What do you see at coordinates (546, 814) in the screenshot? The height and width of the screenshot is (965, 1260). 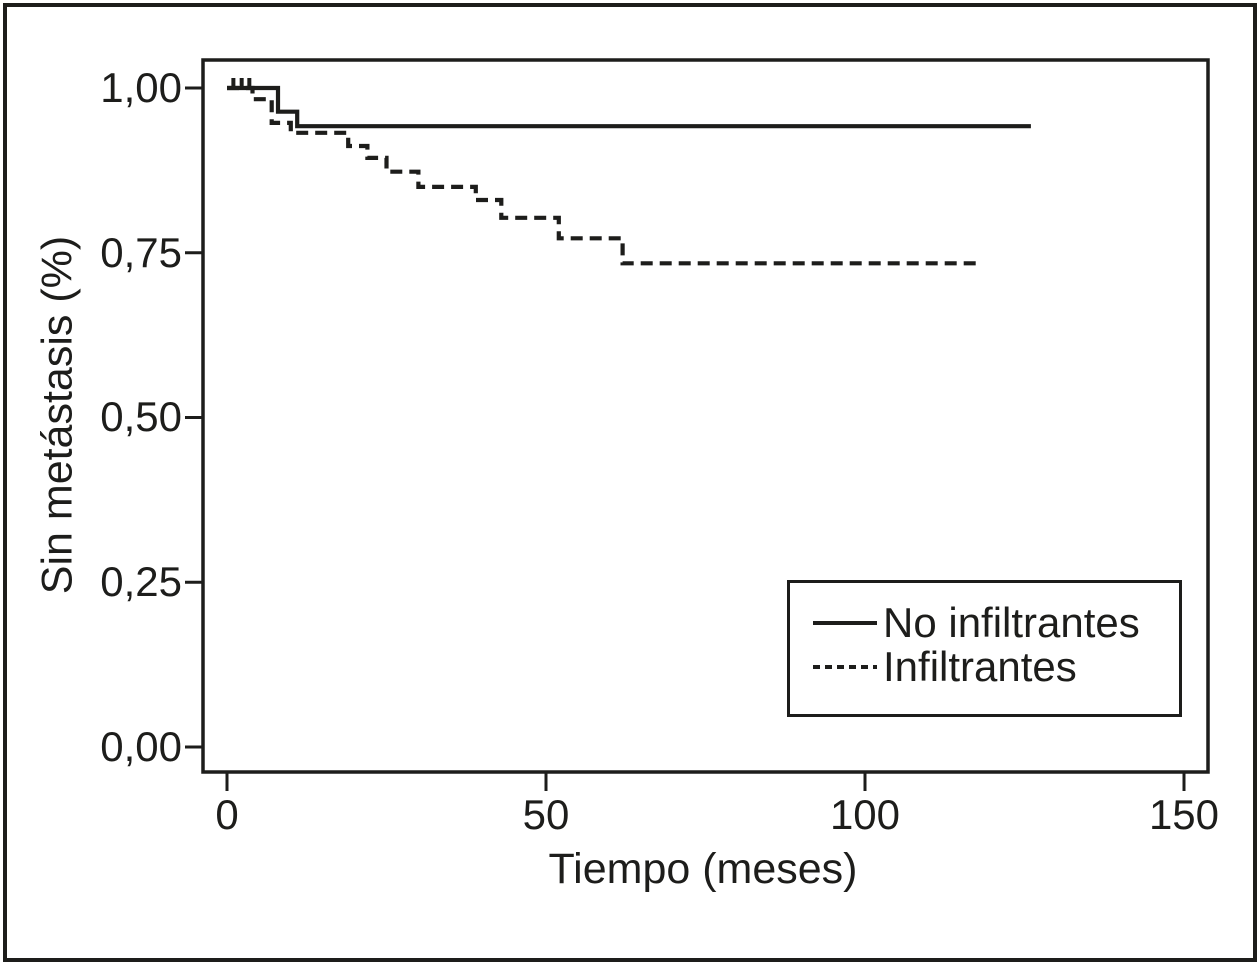 I see `x-tick-label-50: 50` at bounding box center [546, 814].